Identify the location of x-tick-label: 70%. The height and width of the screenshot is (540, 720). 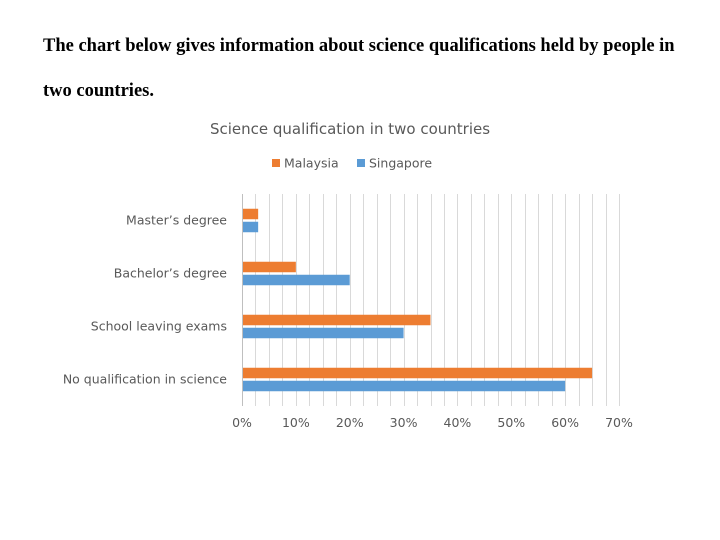
(619, 422).